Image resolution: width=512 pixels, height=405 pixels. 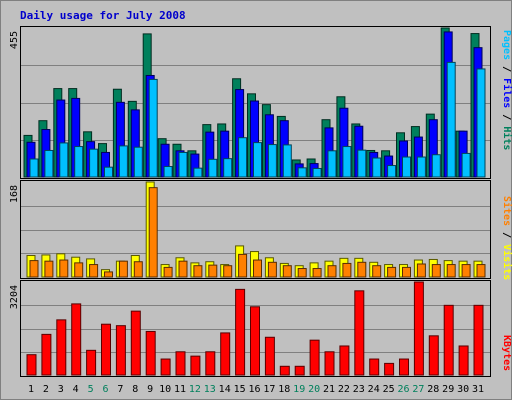 I want to click on day-label: 14, so click(x=225, y=389).